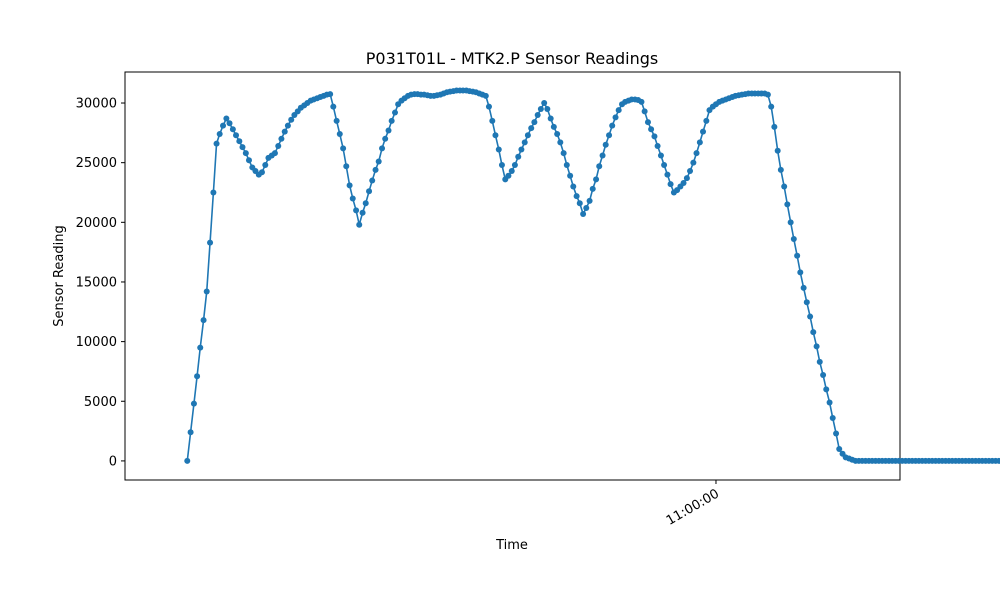 The width and height of the screenshot is (1000, 600). What do you see at coordinates (96, 104) in the screenshot?
I see `y-tick-label: 30000` at bounding box center [96, 104].